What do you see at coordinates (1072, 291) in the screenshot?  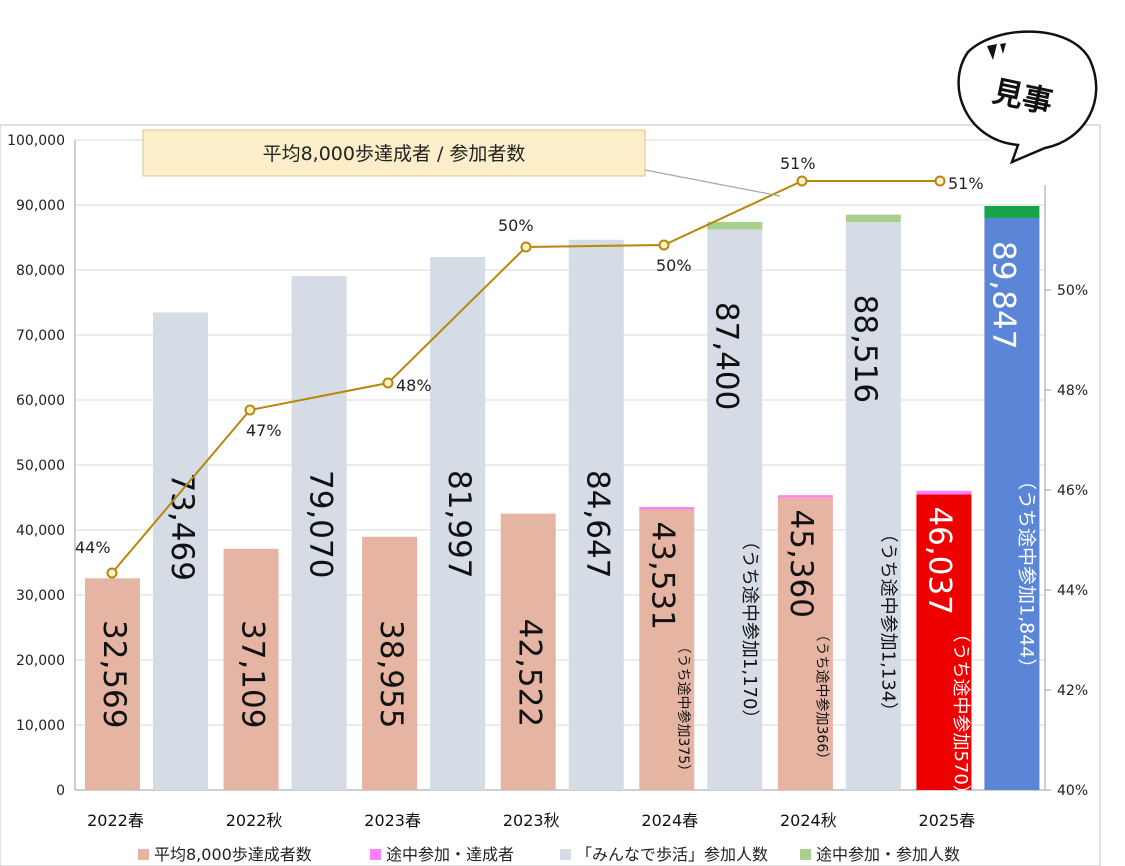 I see `y2-tick-label: 50%` at bounding box center [1072, 291].